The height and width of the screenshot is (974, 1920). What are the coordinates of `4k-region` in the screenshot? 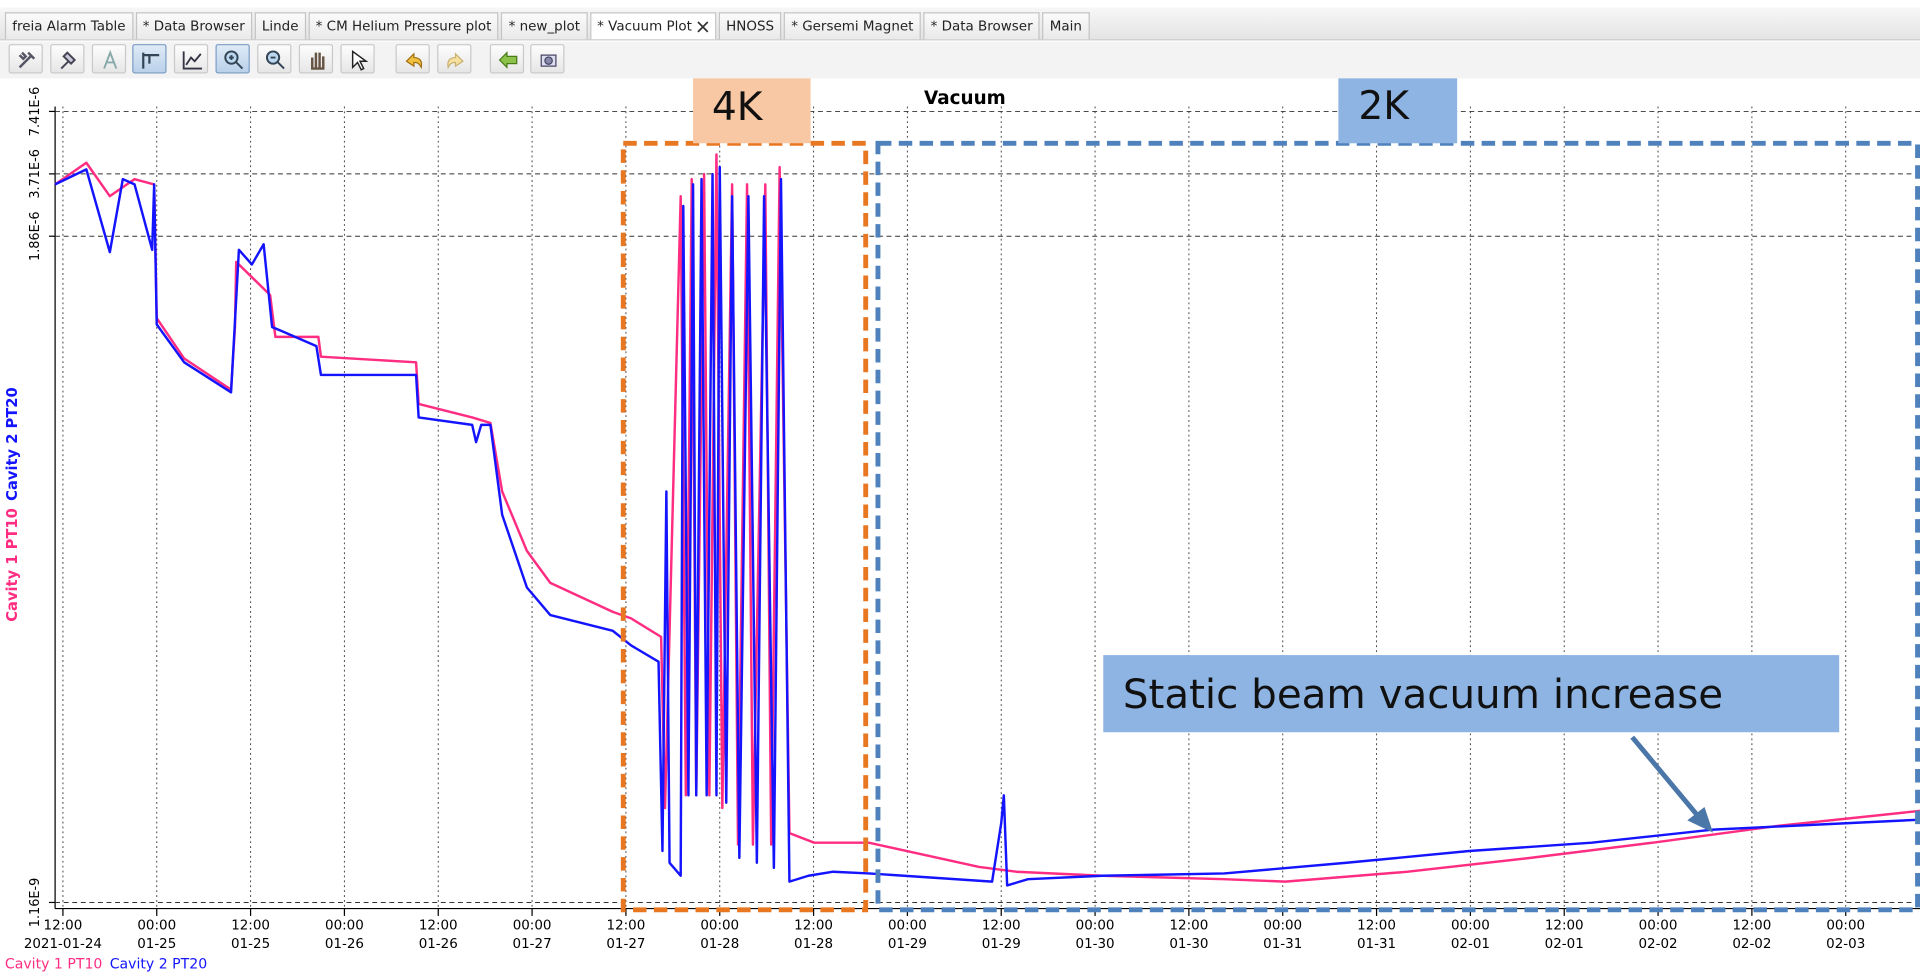 It's located at (744, 526).